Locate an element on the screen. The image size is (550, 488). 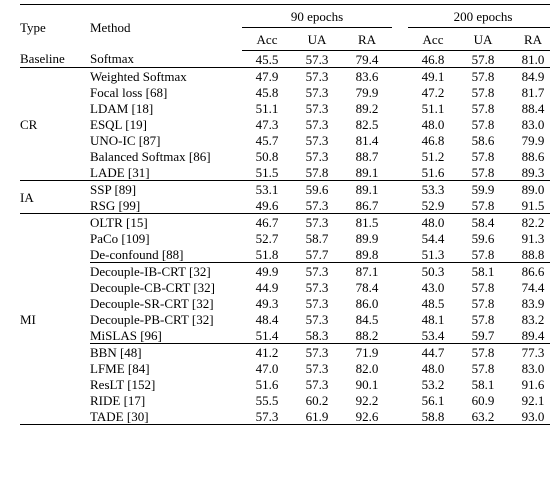
cell-acc-200: 48.5 is located at coordinates (433, 303).